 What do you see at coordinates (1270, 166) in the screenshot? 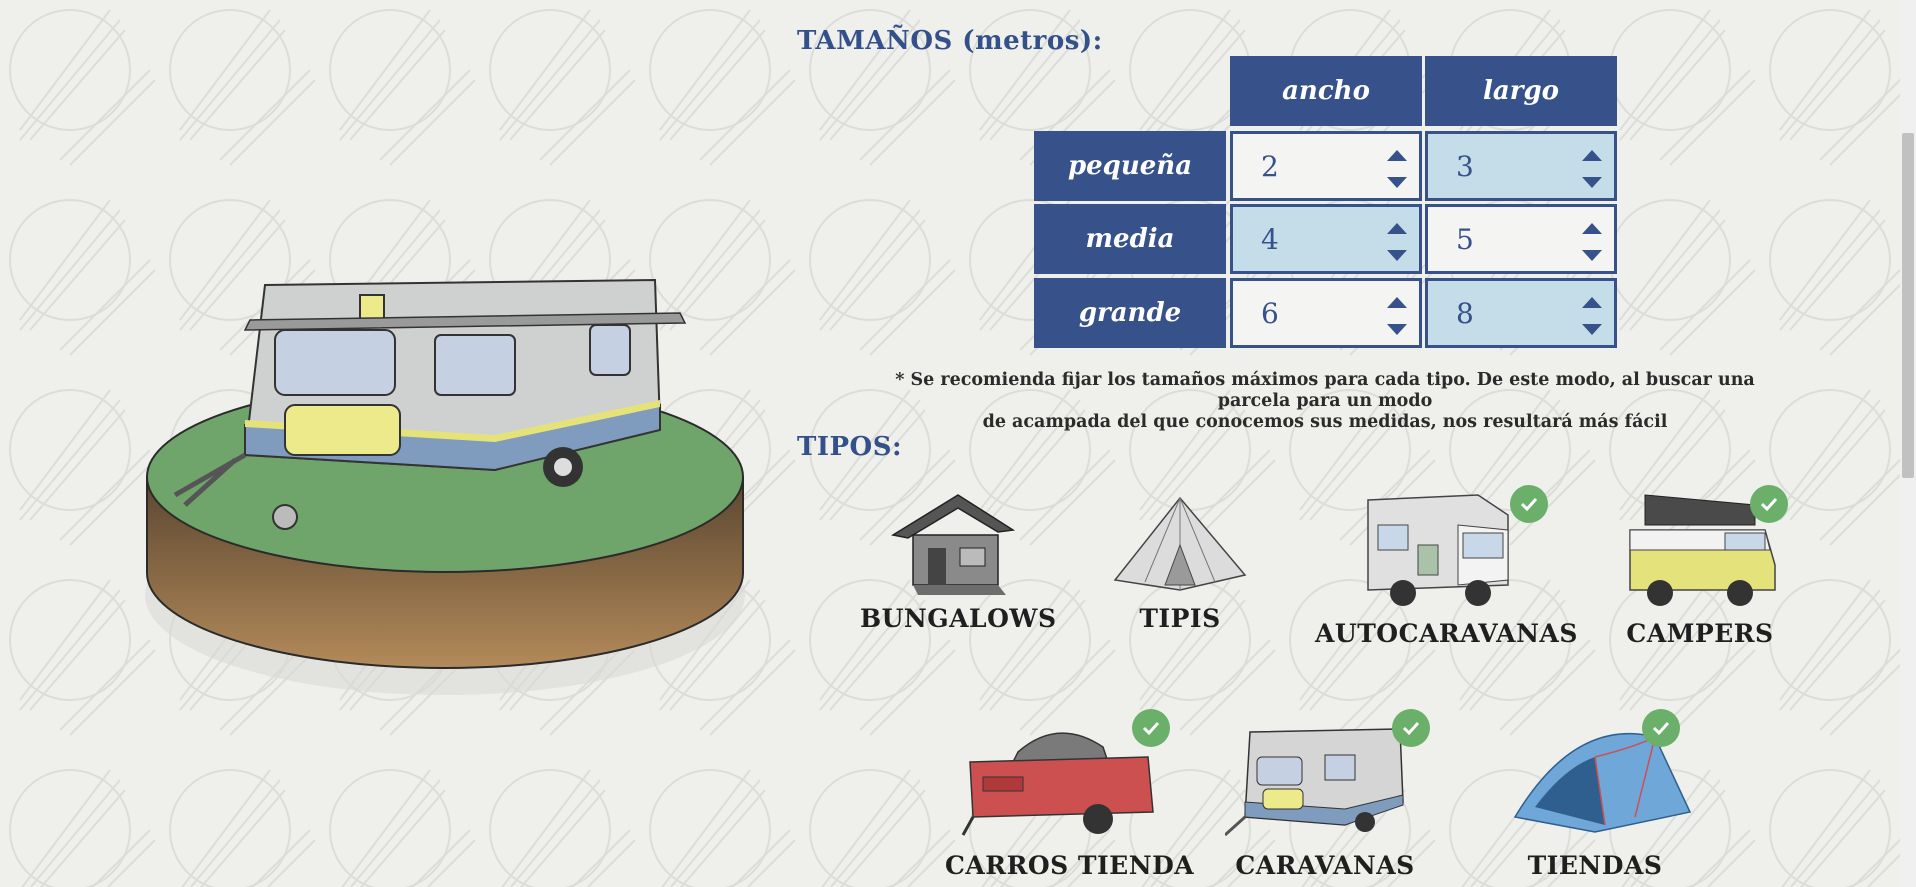
I see `pequena-ancho-value: 2` at bounding box center [1270, 166].